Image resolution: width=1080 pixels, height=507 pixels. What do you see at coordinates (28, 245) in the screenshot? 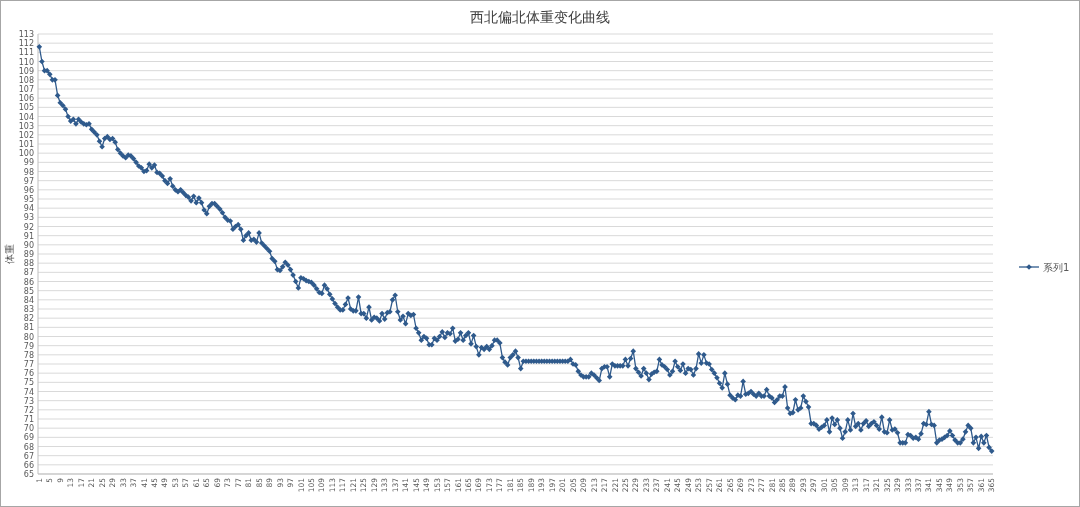
I see `y-tick-label: 90` at bounding box center [28, 245].